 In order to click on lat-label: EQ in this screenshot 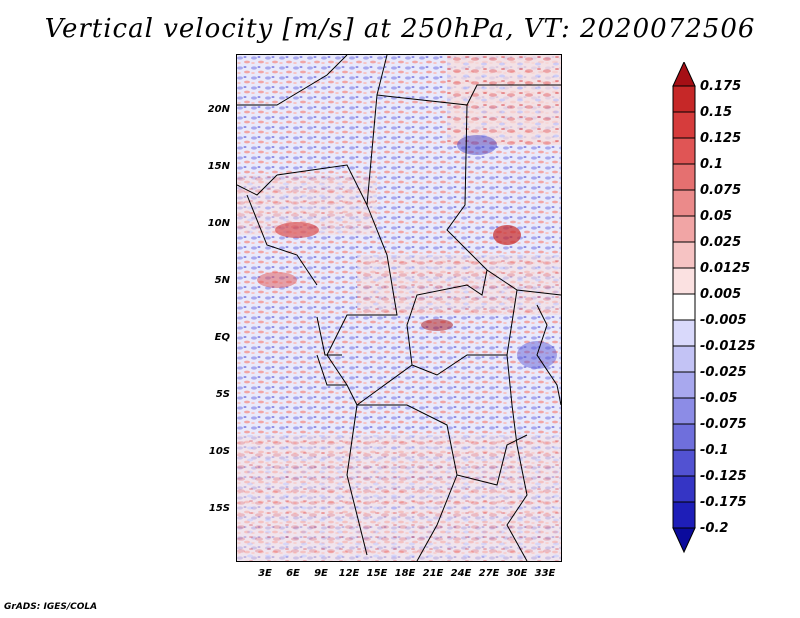, I will do `click(222, 337)`.